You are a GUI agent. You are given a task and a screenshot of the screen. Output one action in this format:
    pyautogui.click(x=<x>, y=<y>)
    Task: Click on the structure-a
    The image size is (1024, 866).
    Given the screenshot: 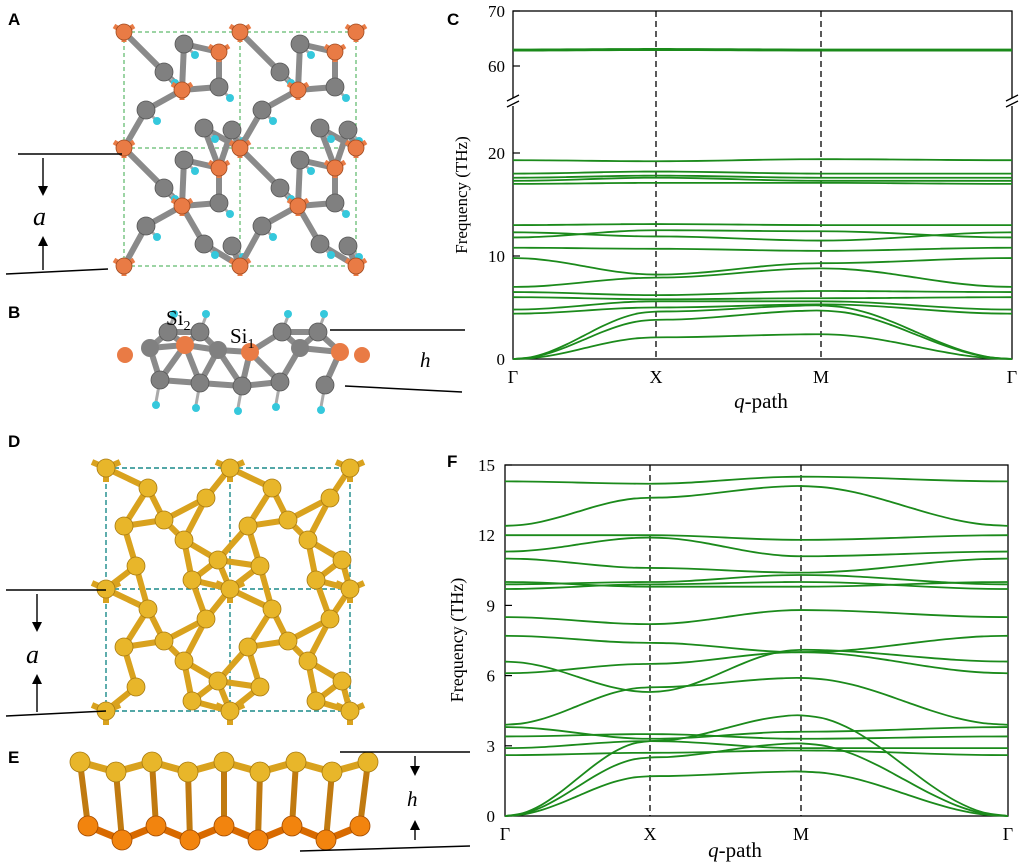 What is the action you would take?
    pyautogui.click(x=240, y=149)
    